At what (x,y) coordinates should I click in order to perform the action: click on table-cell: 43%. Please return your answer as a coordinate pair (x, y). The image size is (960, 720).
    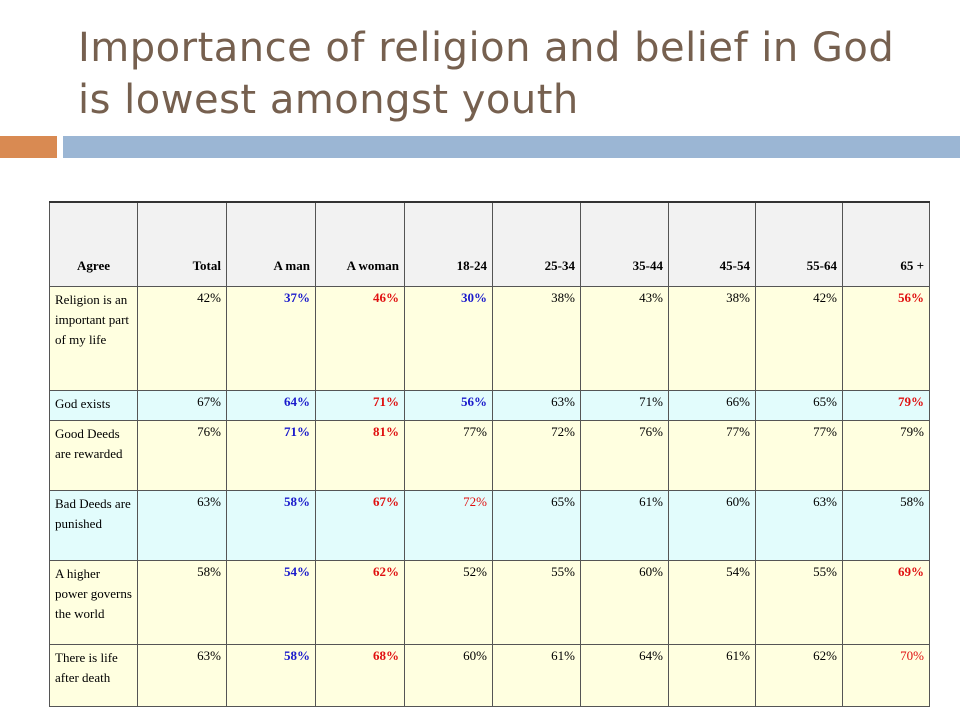
    Looking at the image, I should click on (624, 338).